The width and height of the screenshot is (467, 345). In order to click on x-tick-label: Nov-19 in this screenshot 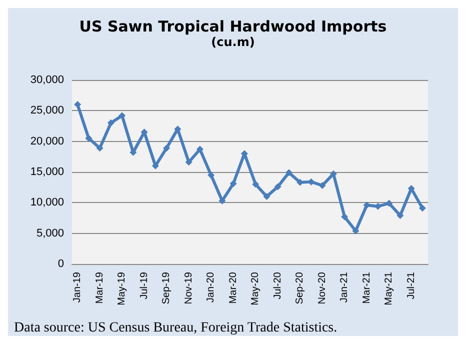, I will do `click(188, 288)`.